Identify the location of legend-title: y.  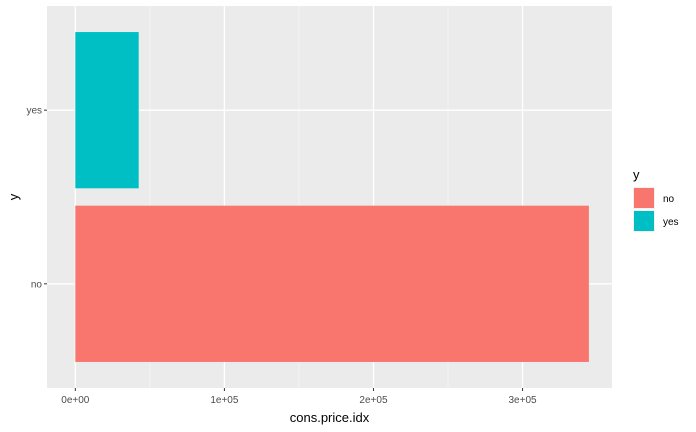
(636, 174).